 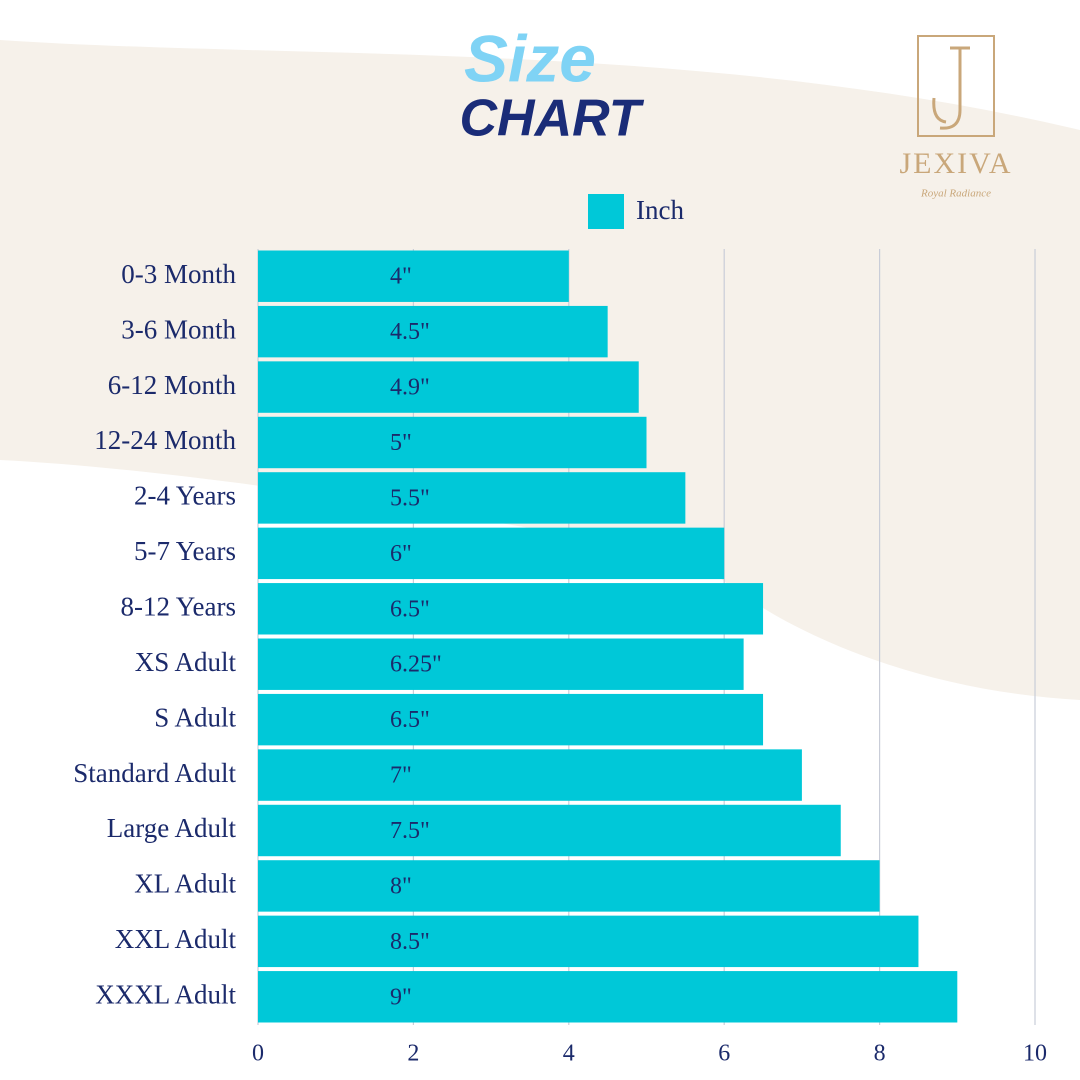 What do you see at coordinates (551, 119) in the screenshot?
I see `chart-subtitle: CHART` at bounding box center [551, 119].